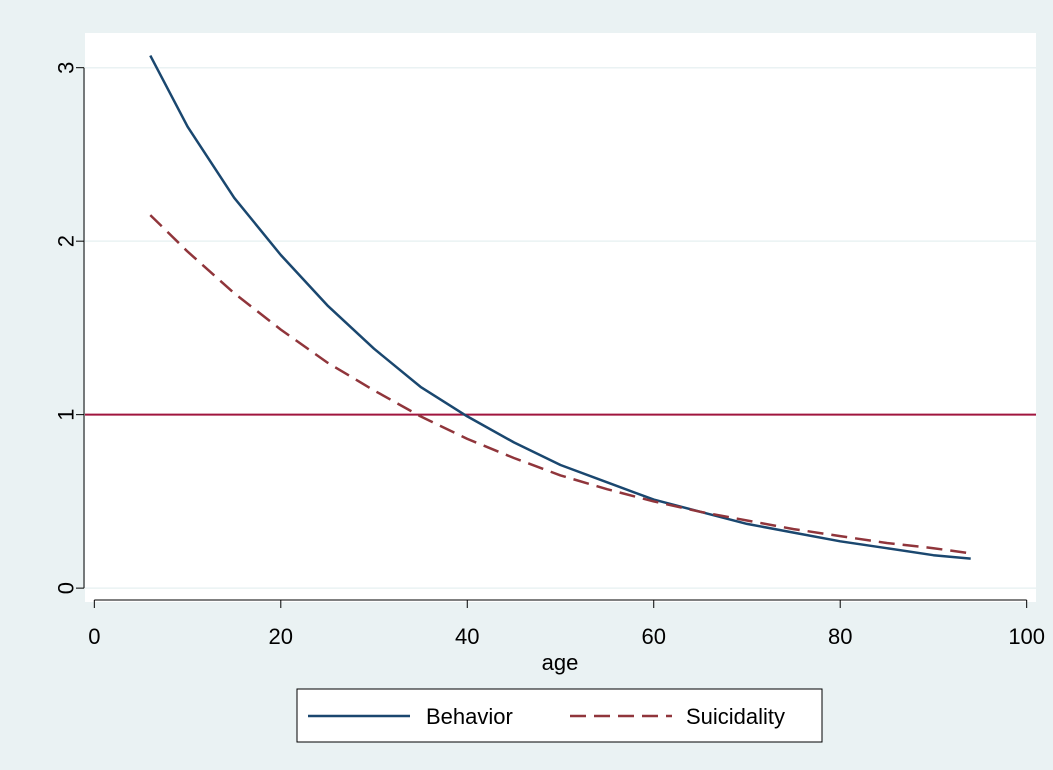 The width and height of the screenshot is (1053, 770). Describe the element at coordinates (1026, 636) in the screenshot. I see `x-tick-label: 100` at that location.